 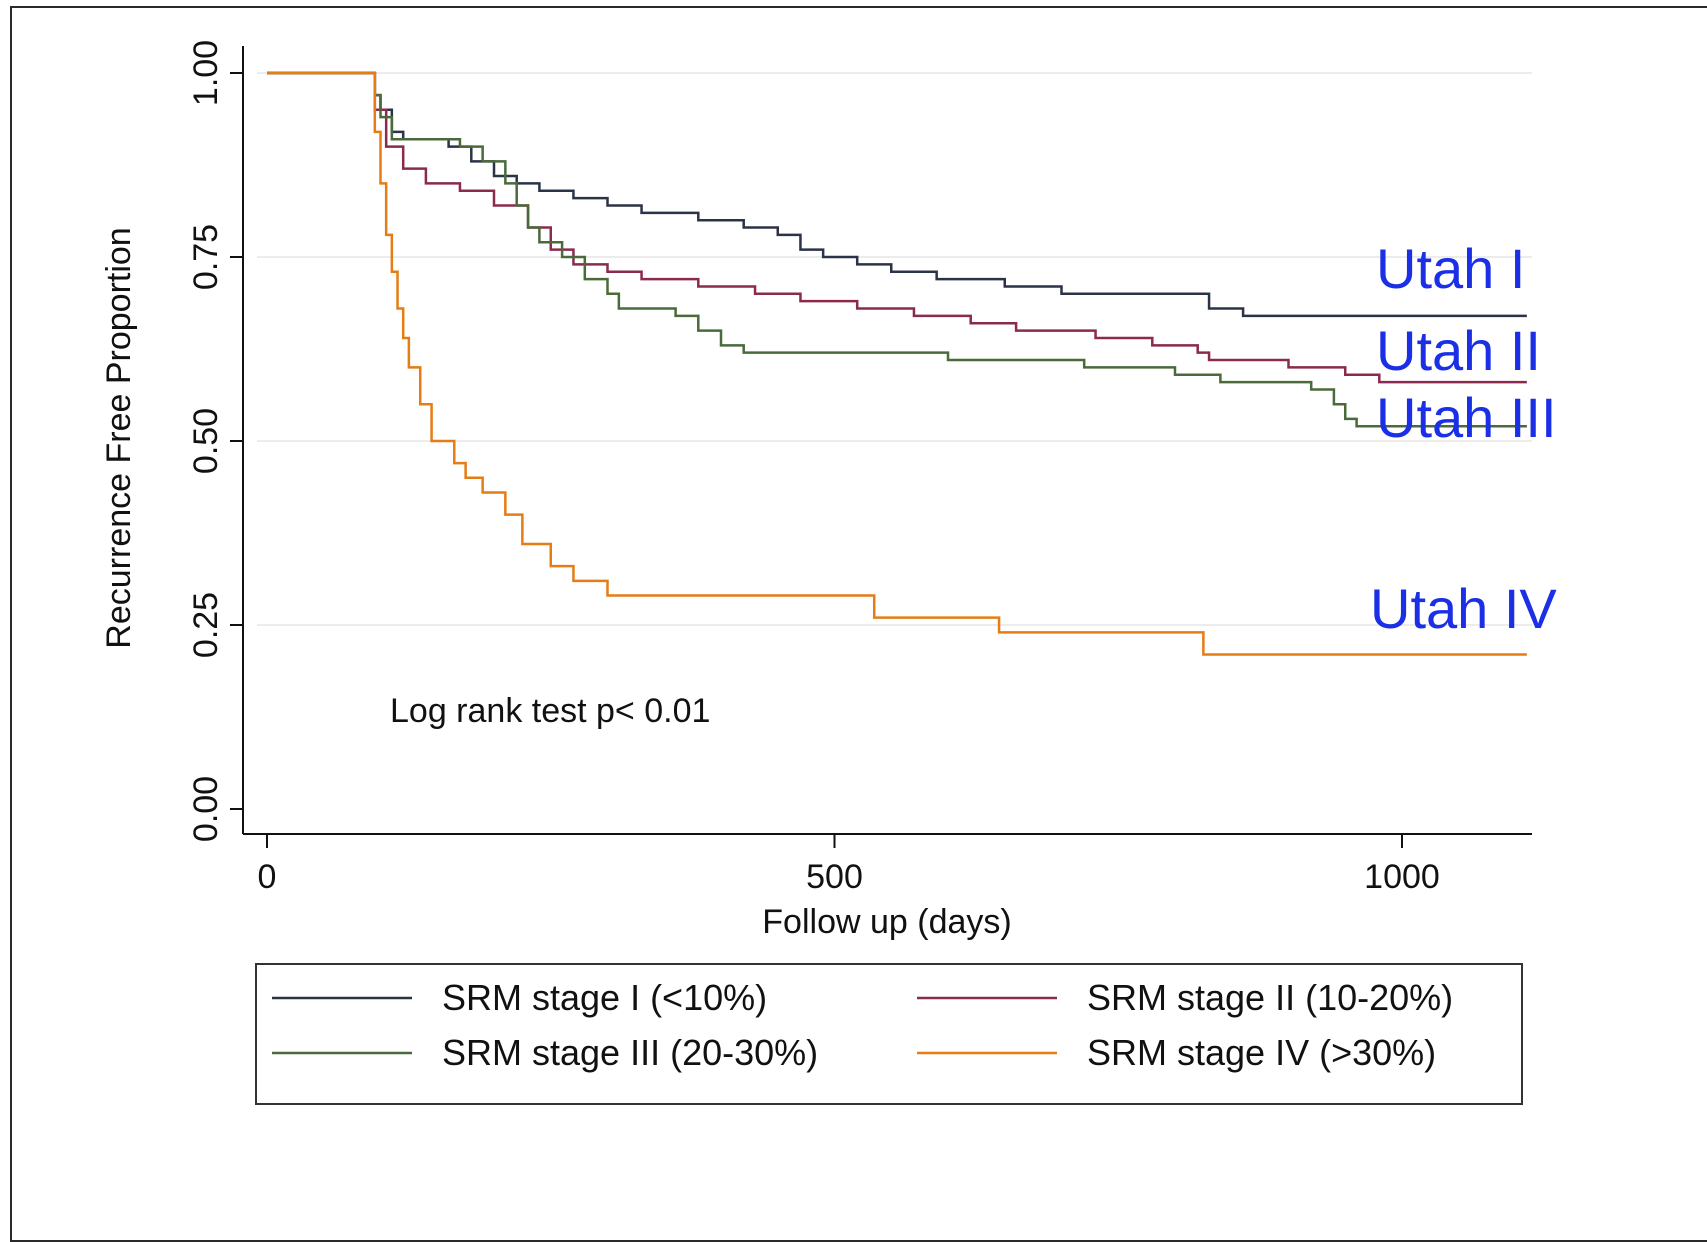 What do you see at coordinates (119, 437) in the screenshot?
I see `y-axis-title: Recurrence Free Proportion` at bounding box center [119, 437].